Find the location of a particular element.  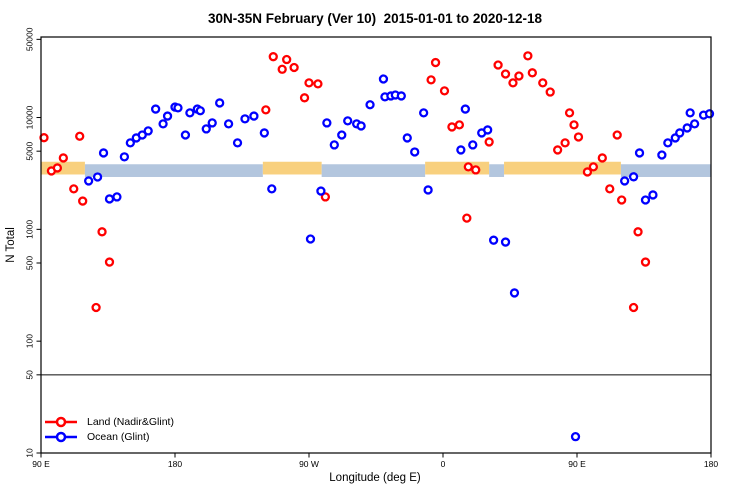

legend: Land (Nadir&Glint) Ocean (Glint) is located at coordinates (109, 429).